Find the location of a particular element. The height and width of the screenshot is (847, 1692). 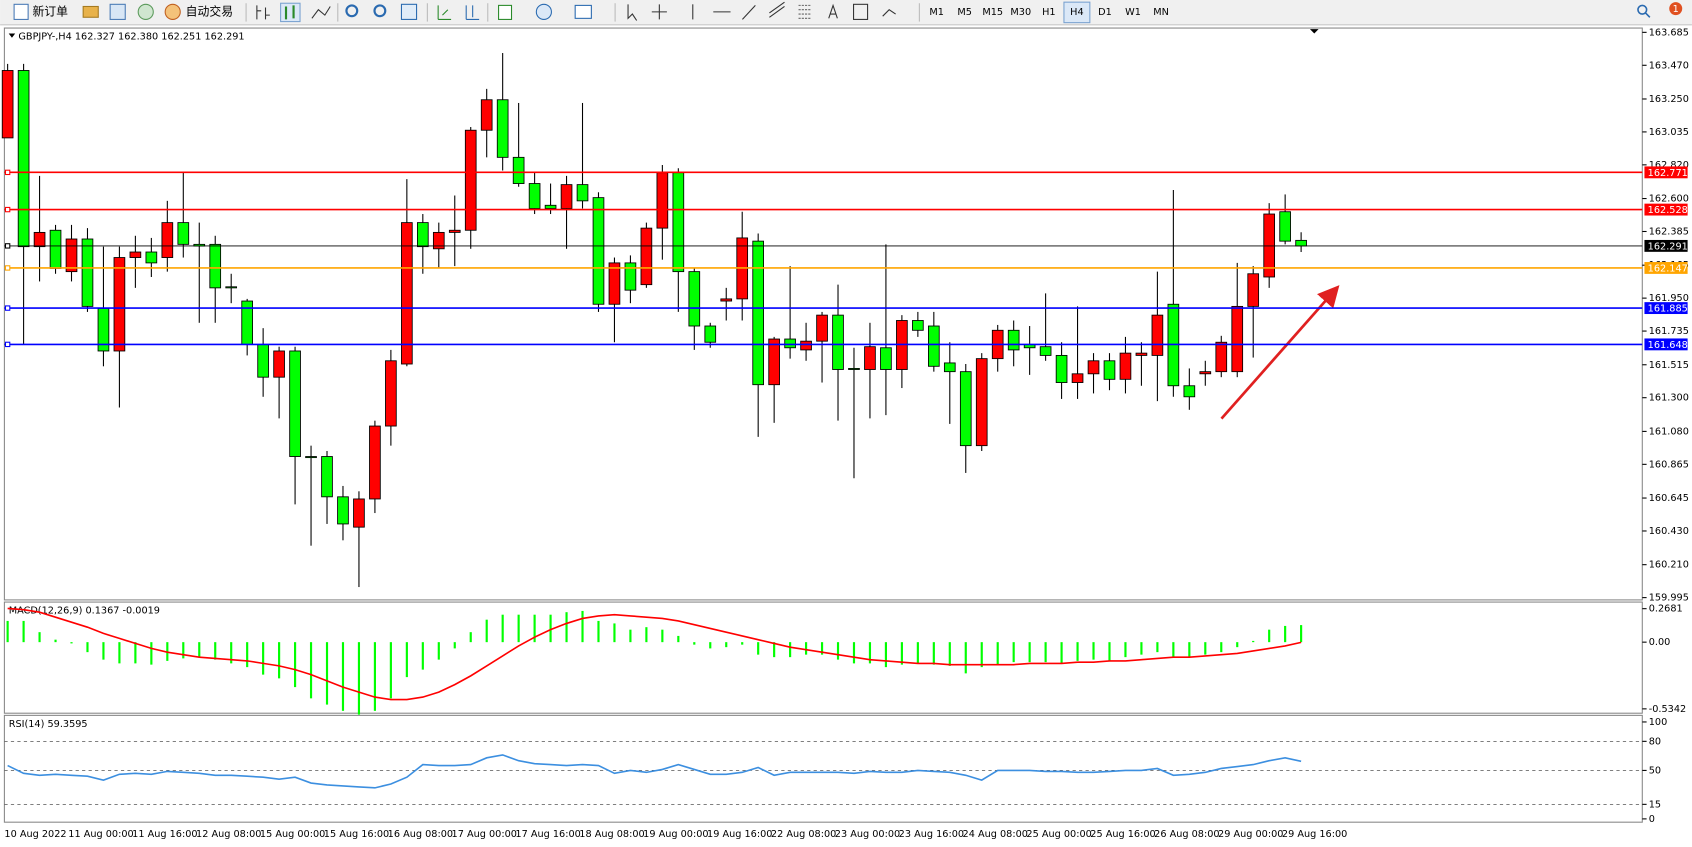

timeframe-button: M15 is located at coordinates (992, 12).